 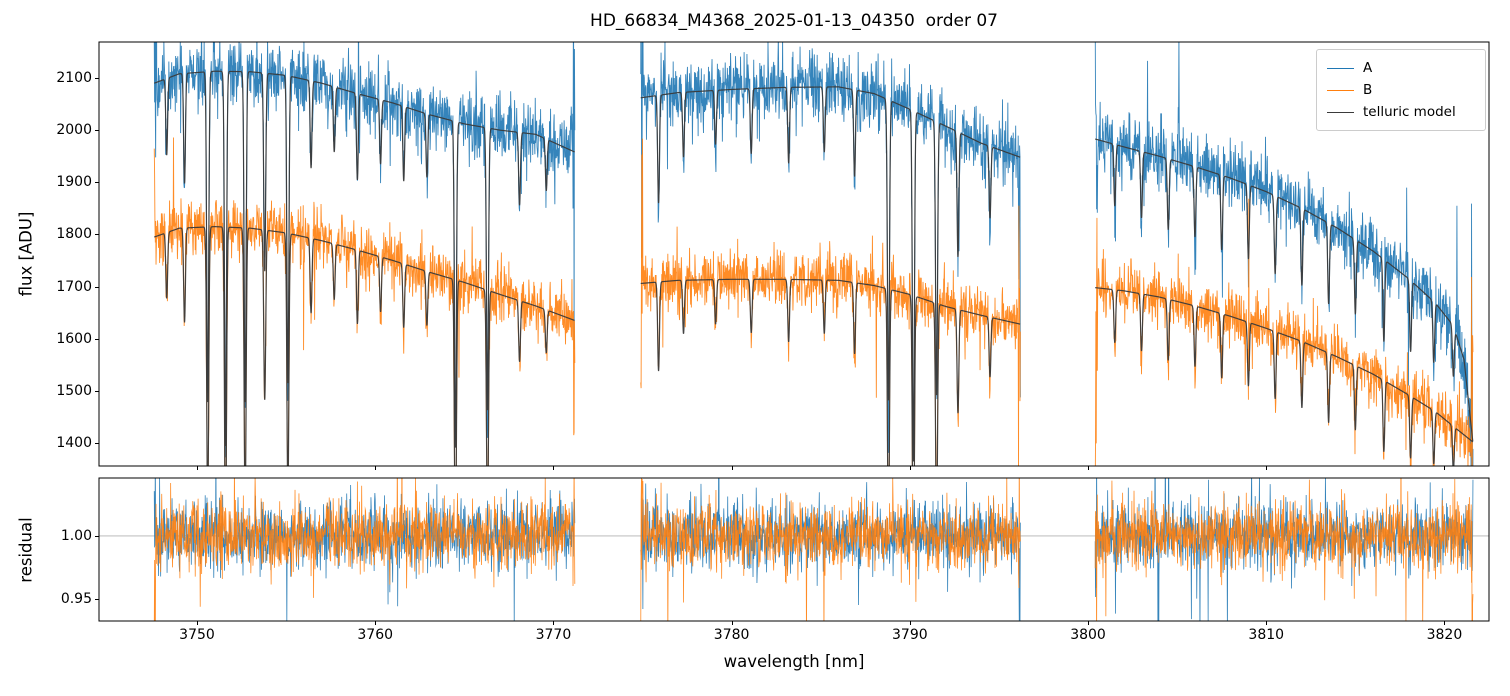 What do you see at coordinates (1340, 112) in the screenshot?
I see `legend-line-sample-telluric-model` at bounding box center [1340, 112].